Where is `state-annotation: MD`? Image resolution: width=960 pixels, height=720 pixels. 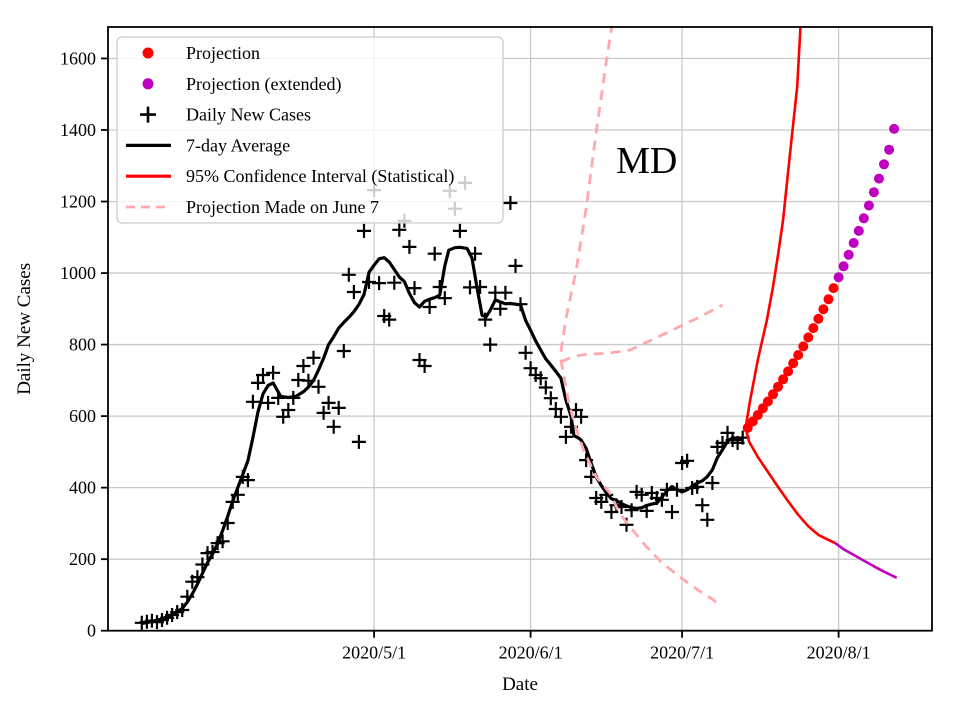
state-annotation: MD is located at coordinates (646, 161).